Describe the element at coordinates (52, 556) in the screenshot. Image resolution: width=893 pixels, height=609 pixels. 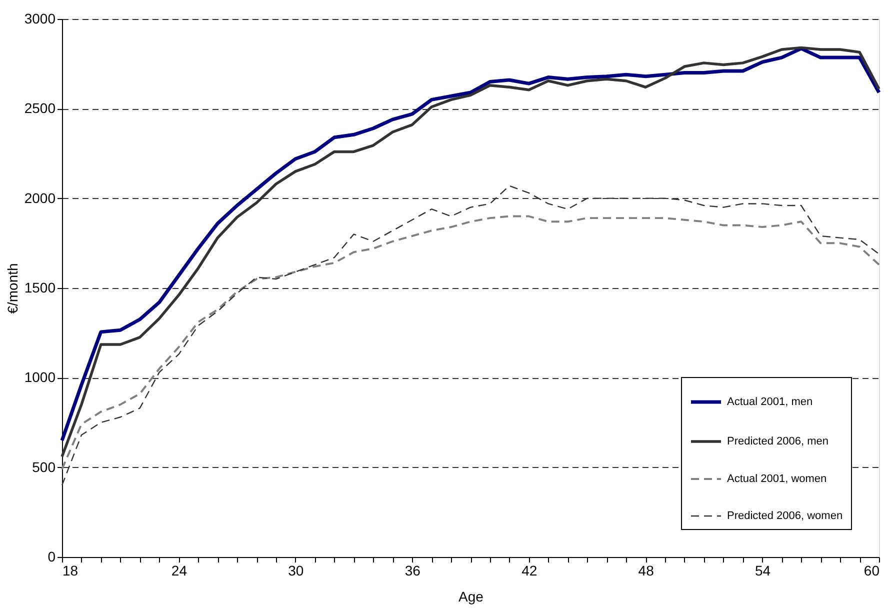
I see `y-tick-label: 0` at that location.